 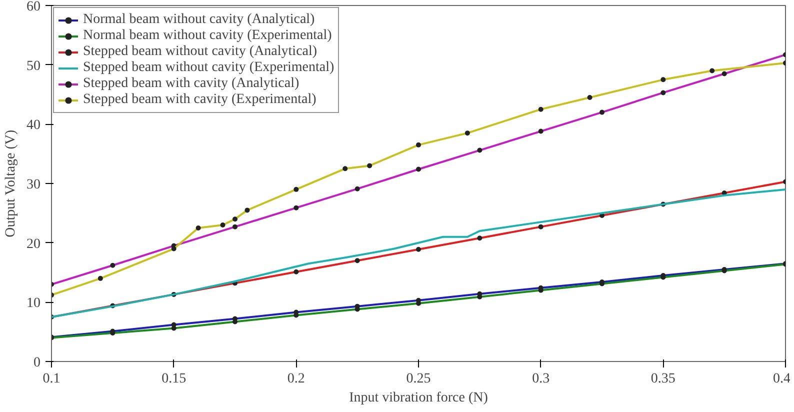 I want to click on legend-label: Normal beam without cavity (Analytical), so click(x=199, y=20).